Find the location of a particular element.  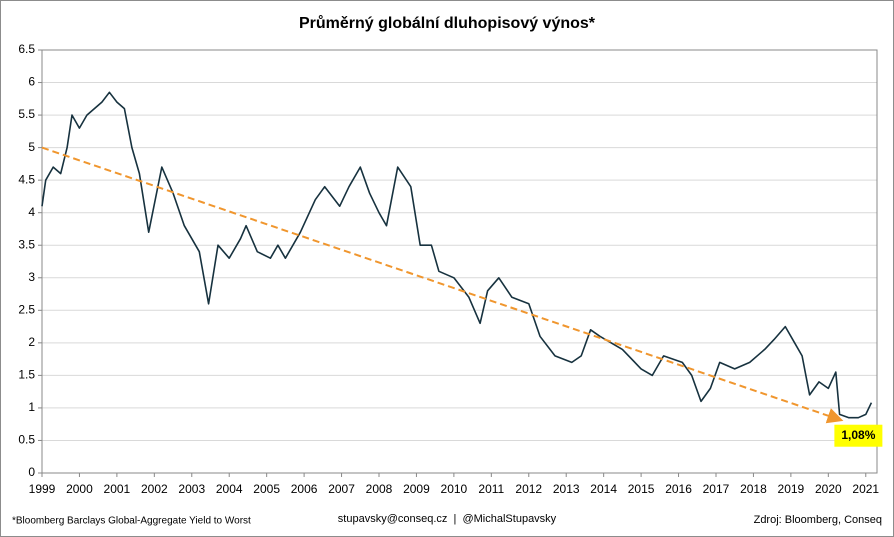

x-tick-label: 2010 is located at coordinates (454, 489).